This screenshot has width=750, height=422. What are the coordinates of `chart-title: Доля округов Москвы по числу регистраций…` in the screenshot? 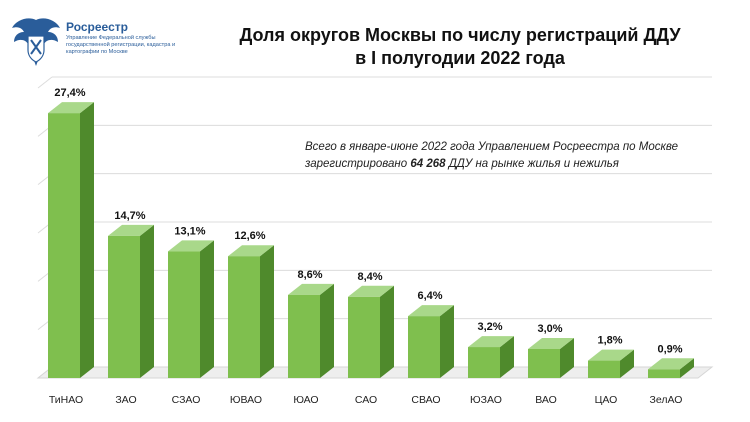 It's located at (460, 47).